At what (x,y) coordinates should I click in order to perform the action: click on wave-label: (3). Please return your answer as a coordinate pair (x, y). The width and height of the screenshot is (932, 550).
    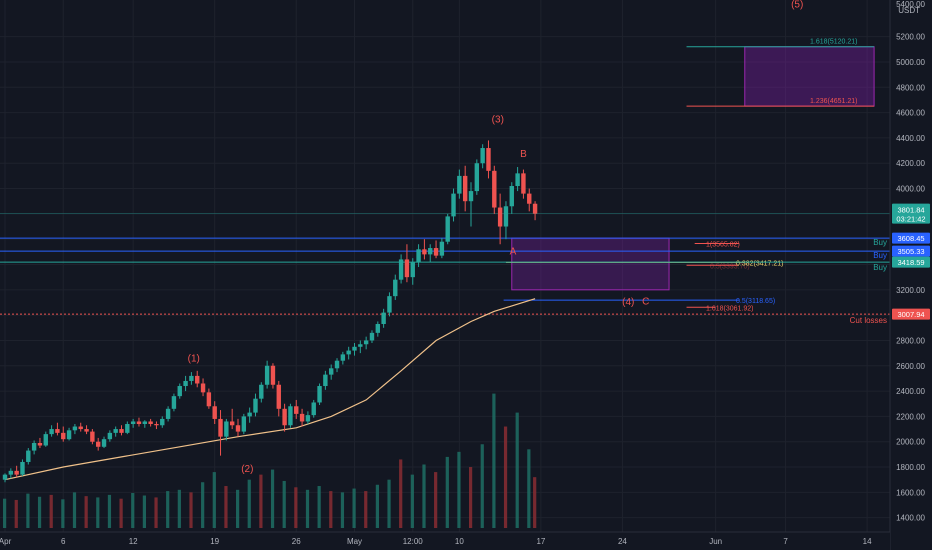
    Looking at the image, I should click on (498, 120).